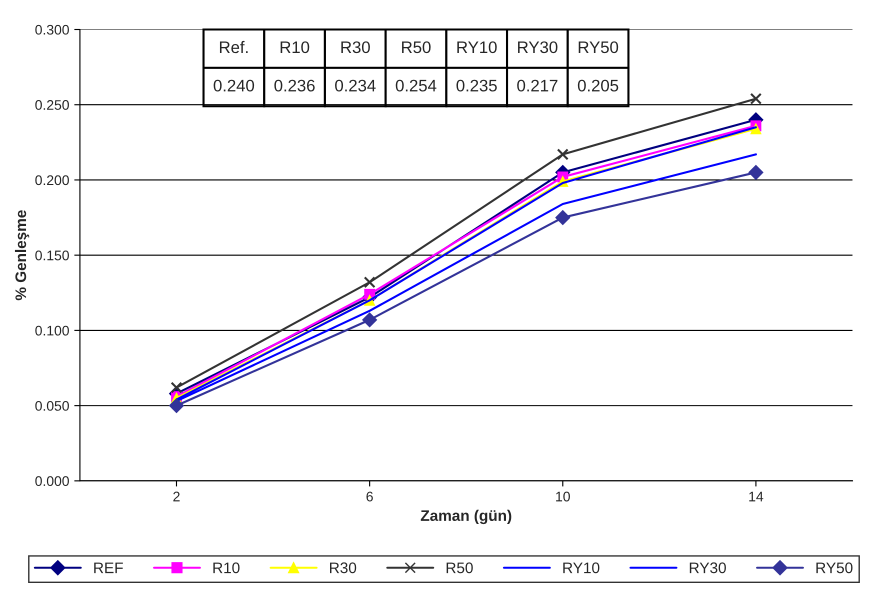  Describe the element at coordinates (108, 568) in the screenshot. I see `legend-label: REF` at that location.